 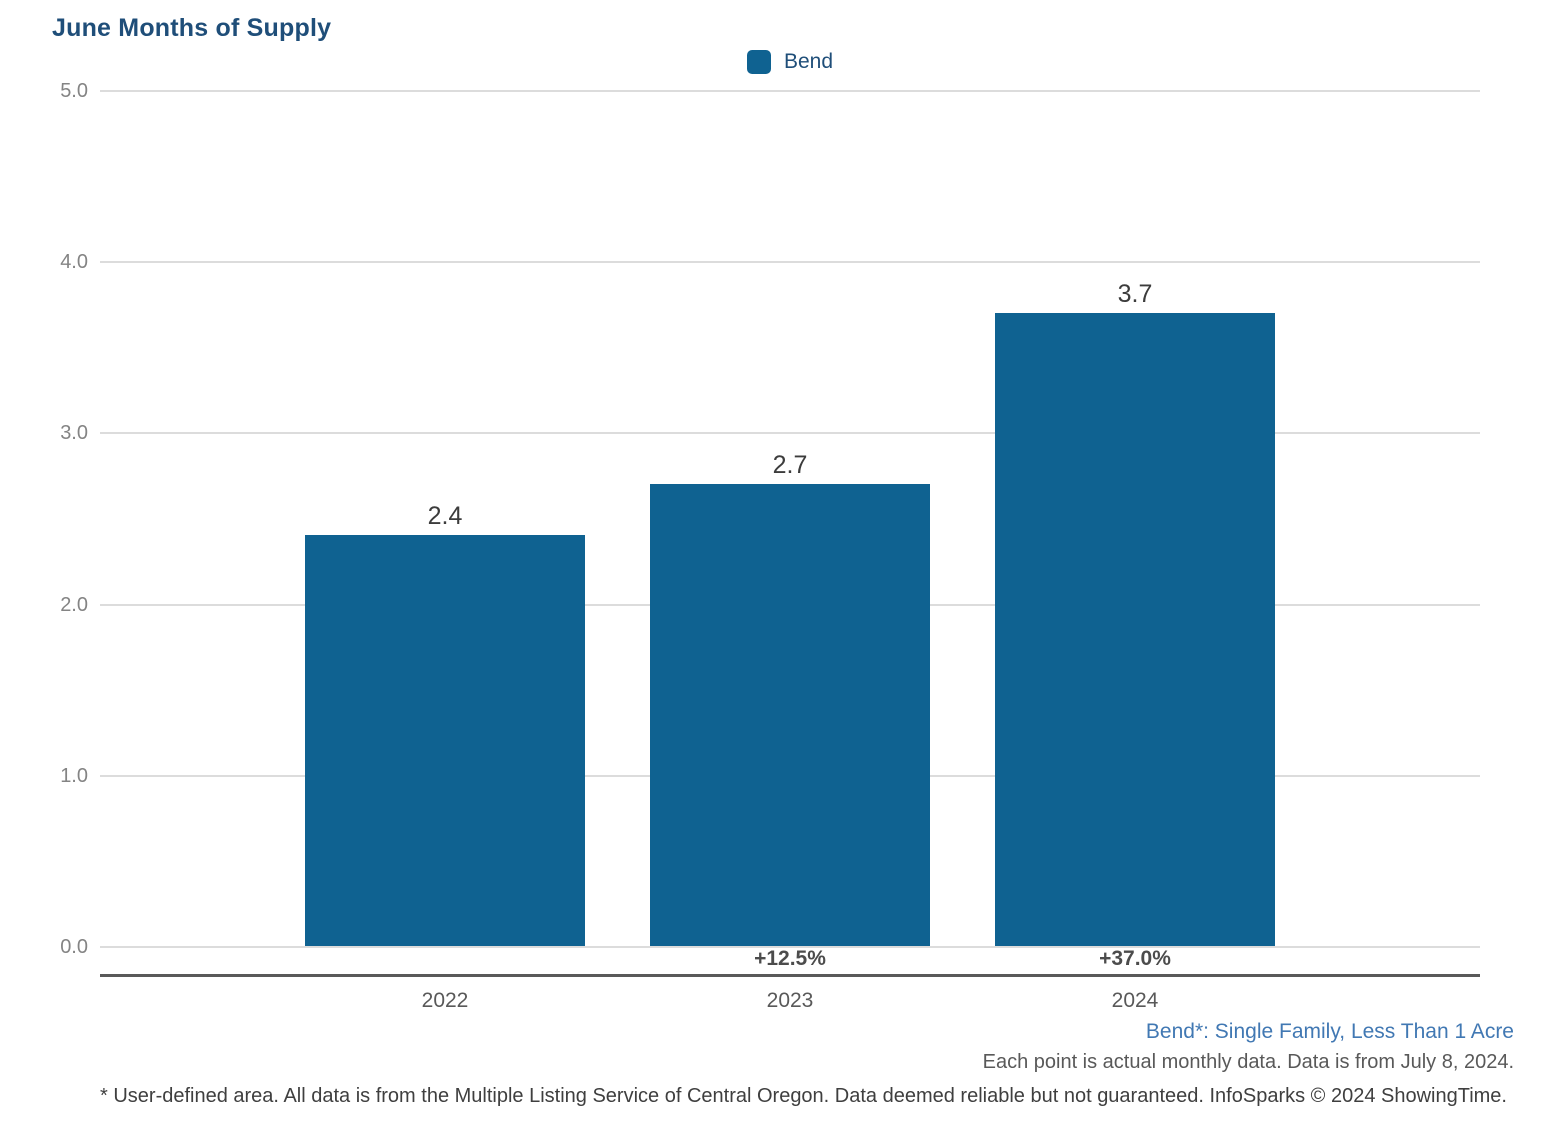 What do you see at coordinates (790, 1000) in the screenshot?
I see `x-axis-tick-label: 2023` at bounding box center [790, 1000].